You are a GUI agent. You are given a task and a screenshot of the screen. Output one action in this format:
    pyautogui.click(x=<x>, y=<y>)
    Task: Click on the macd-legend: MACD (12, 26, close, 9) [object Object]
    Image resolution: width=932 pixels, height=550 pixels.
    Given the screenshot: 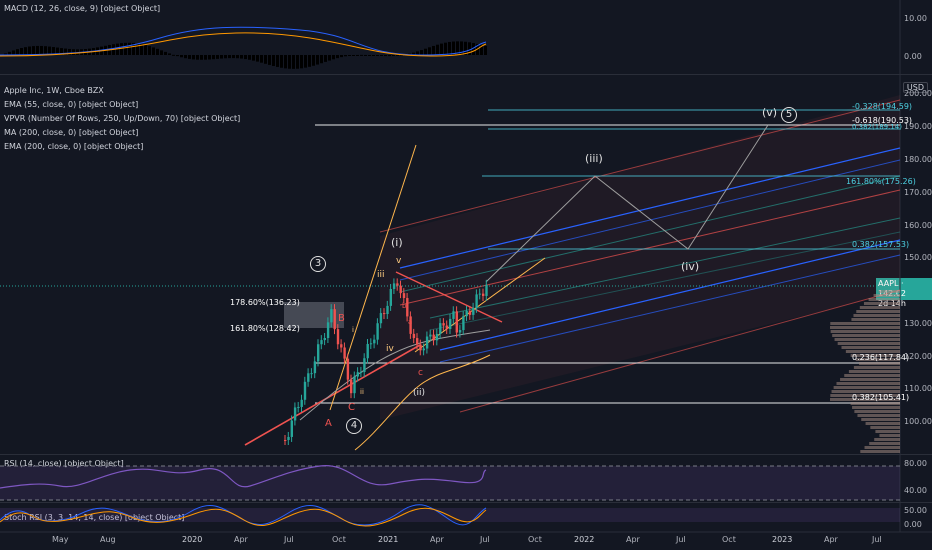 What is the action you would take?
    pyautogui.click(x=82, y=8)
    